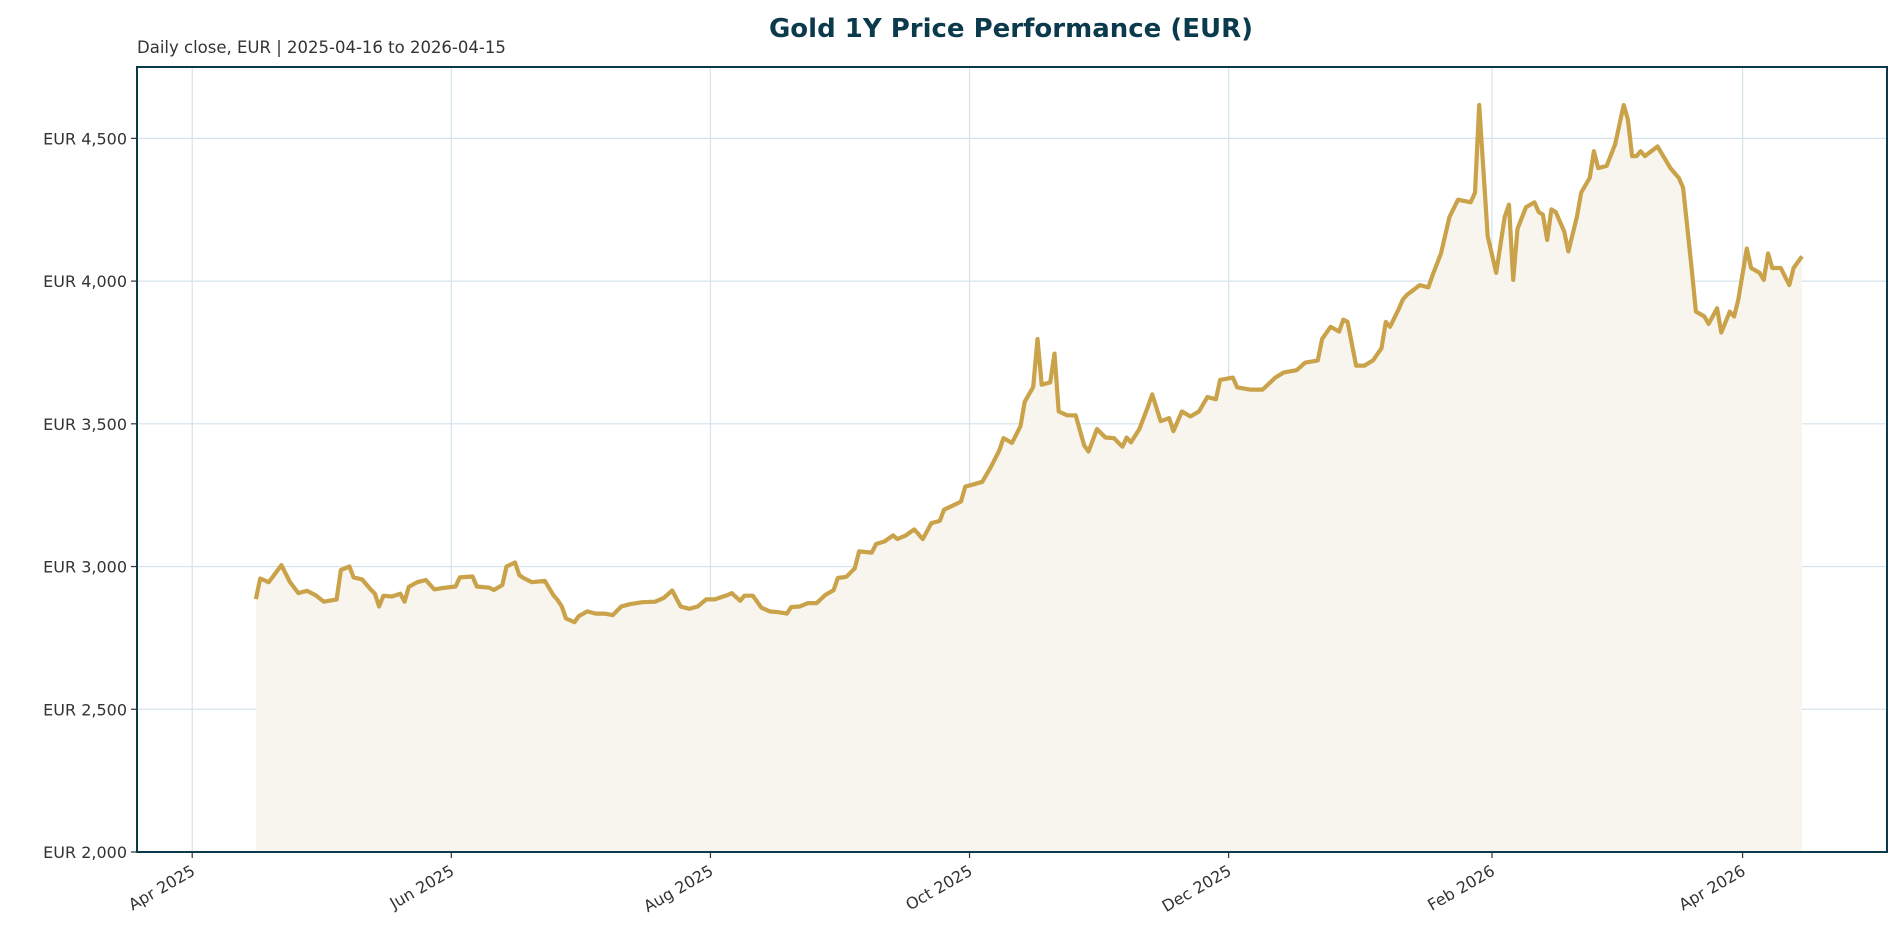 This screenshot has height=948, width=1904. What do you see at coordinates (1011, 29) in the screenshot?
I see `chart-title: Gold 1Y Price Performance (EUR)` at bounding box center [1011, 29].